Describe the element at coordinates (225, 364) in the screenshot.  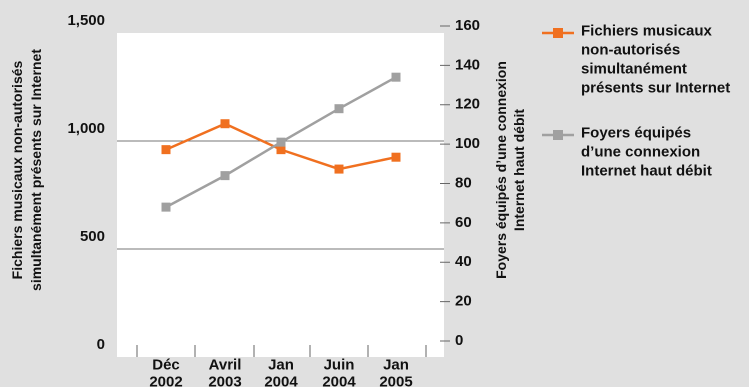
I see `x-tick-label: Avril` at that location.